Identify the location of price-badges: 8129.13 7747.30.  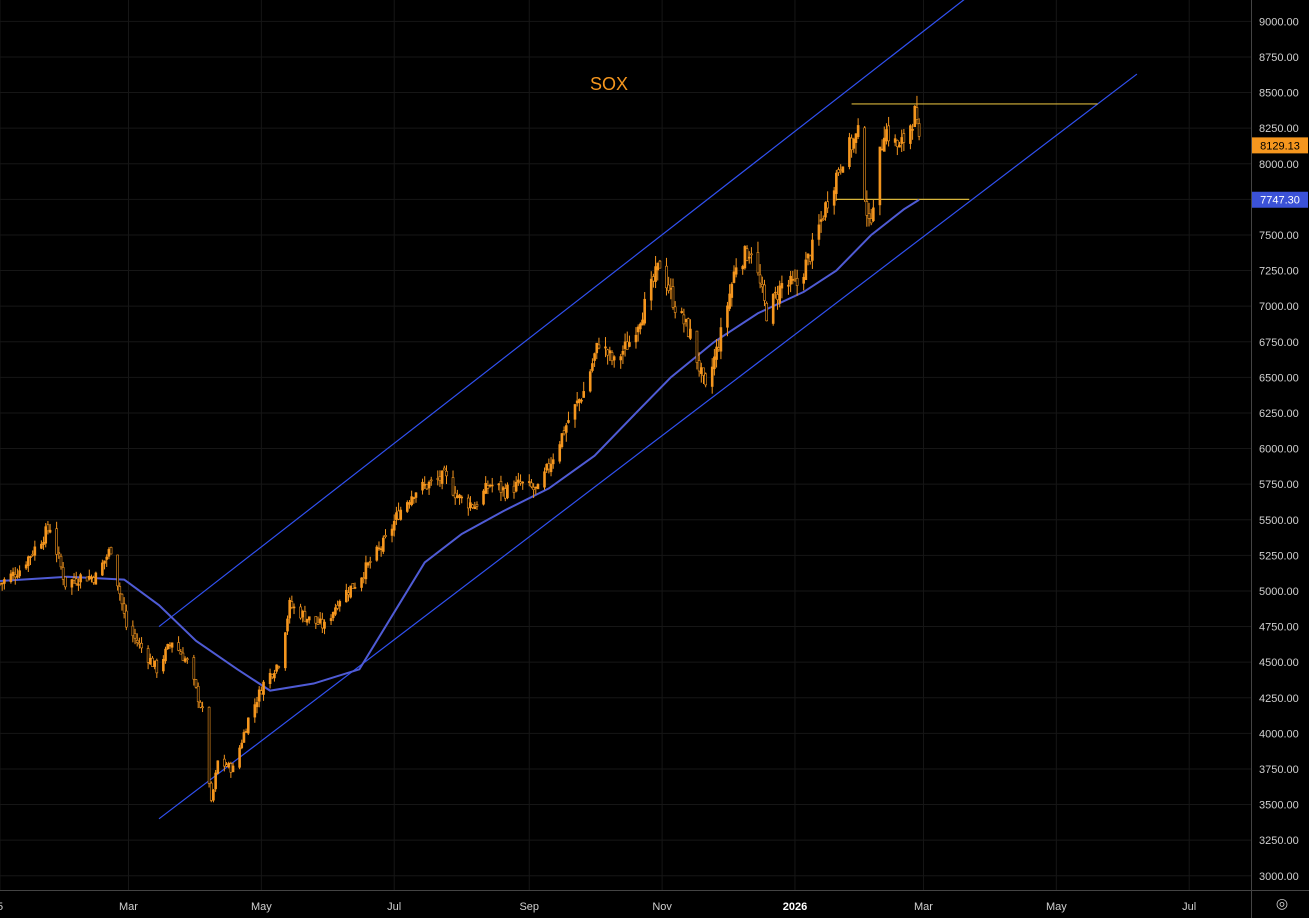
(1280, 172).